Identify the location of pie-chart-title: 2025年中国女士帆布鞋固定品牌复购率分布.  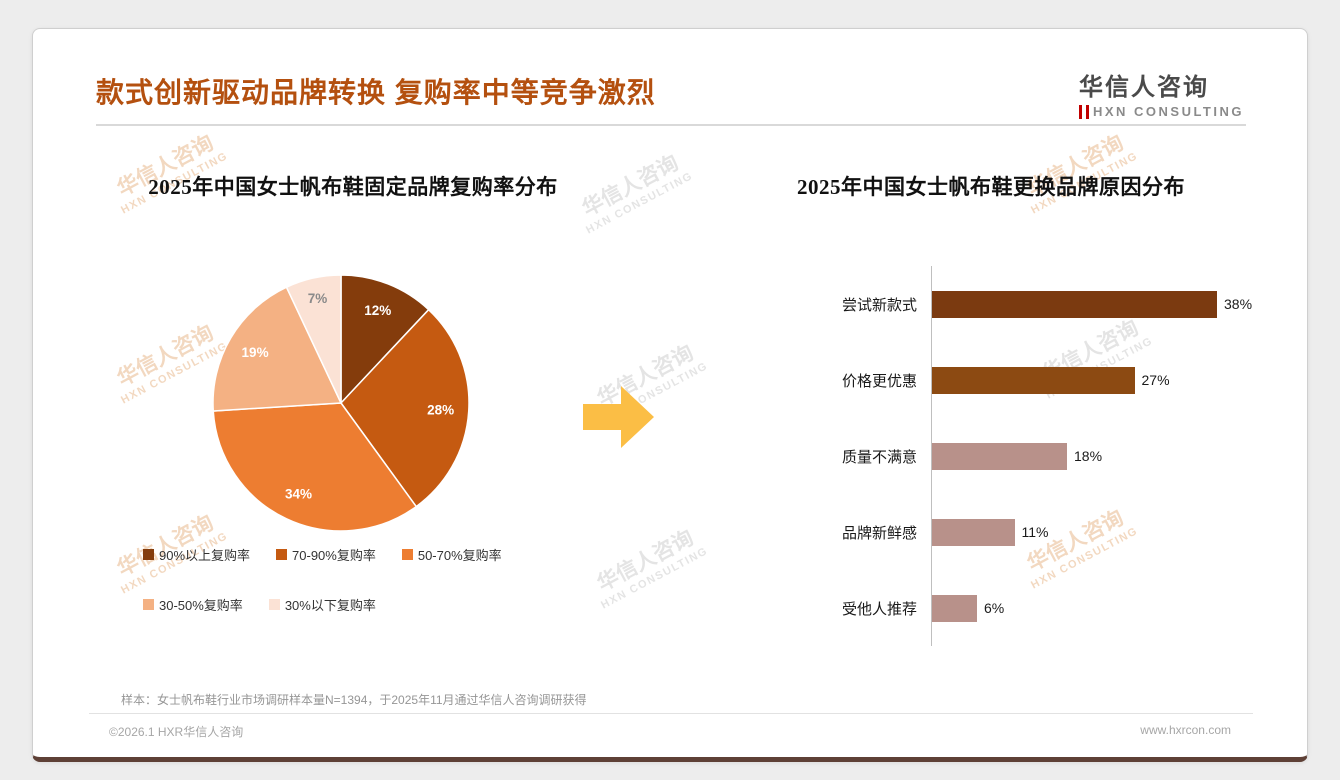
(353, 187).